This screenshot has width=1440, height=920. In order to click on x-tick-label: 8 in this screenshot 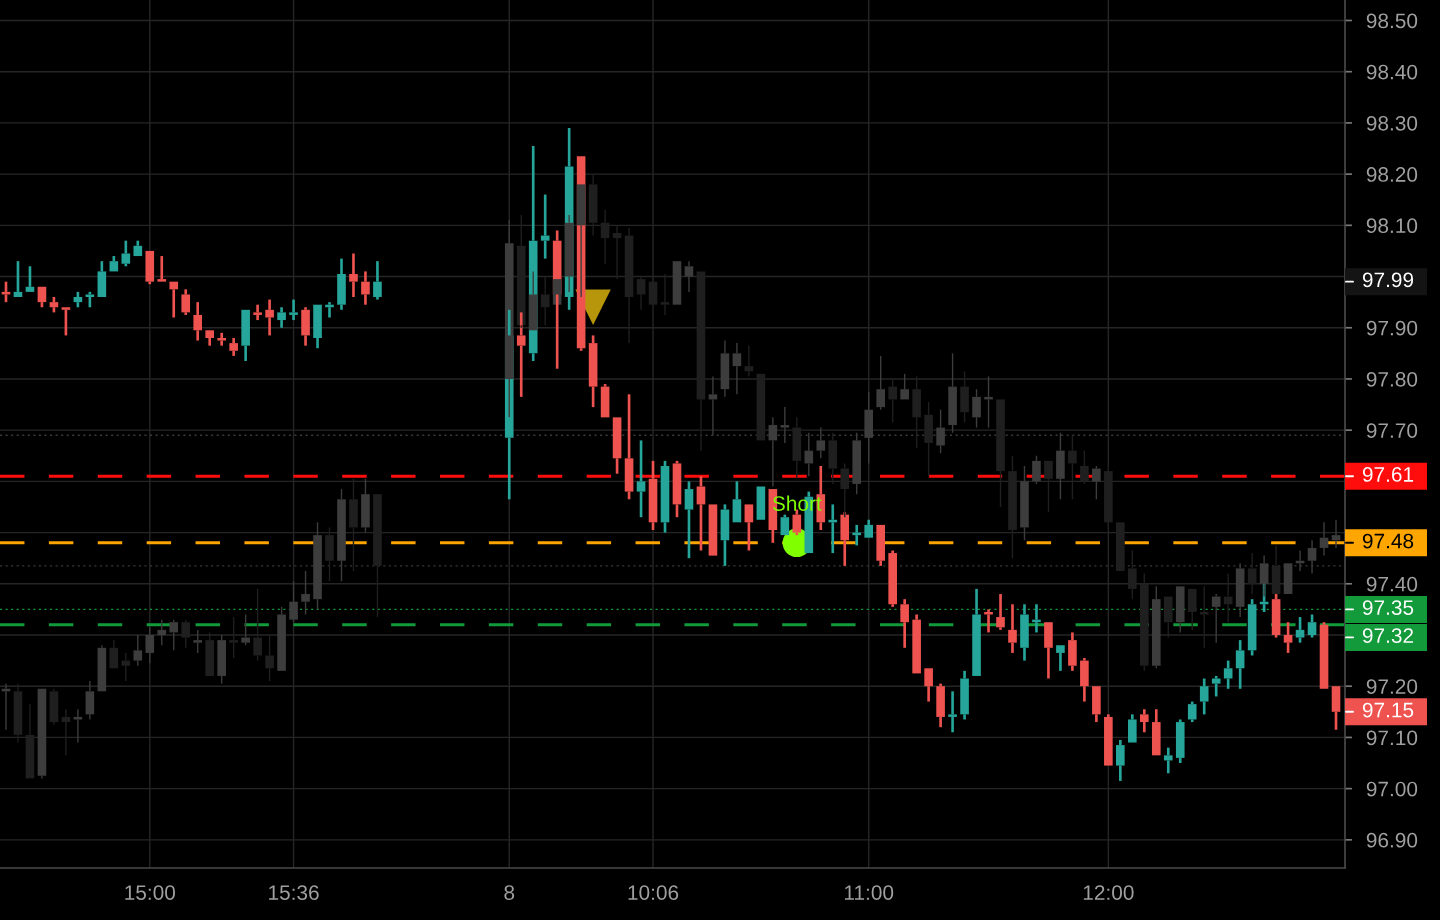, I will do `click(509, 892)`.